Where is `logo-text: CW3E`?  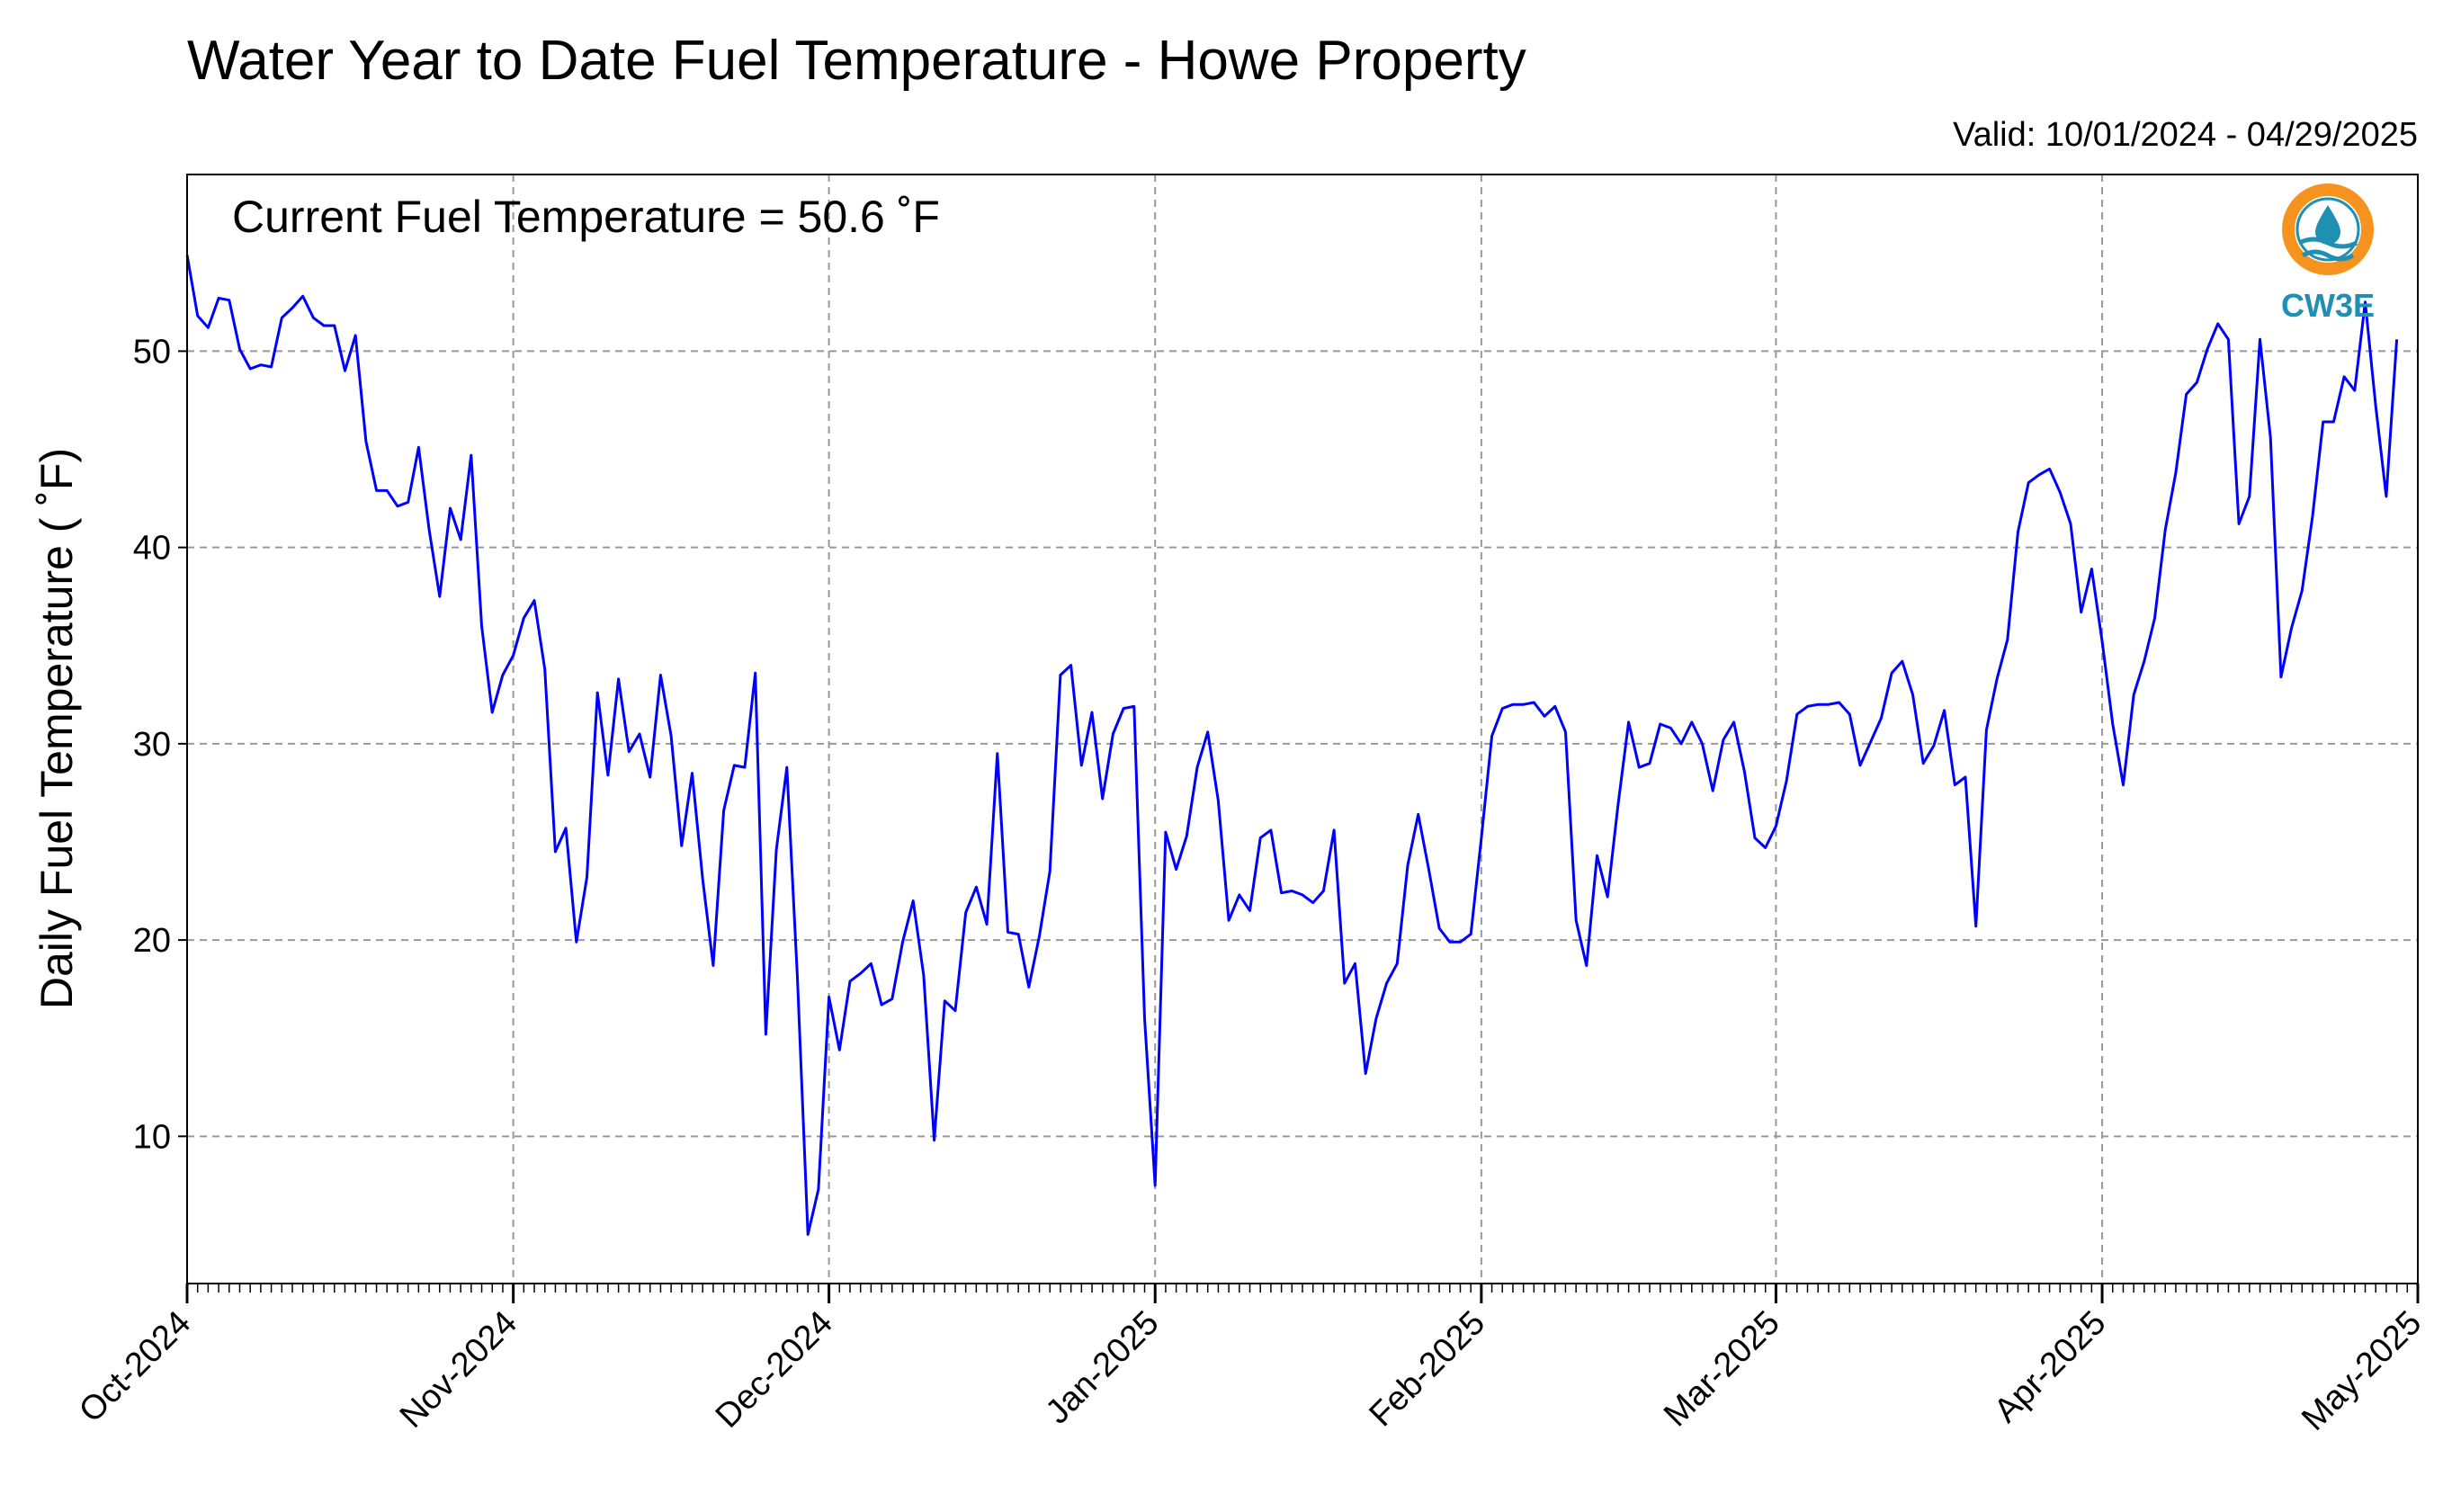
logo-text: CW3E is located at coordinates (2328, 305).